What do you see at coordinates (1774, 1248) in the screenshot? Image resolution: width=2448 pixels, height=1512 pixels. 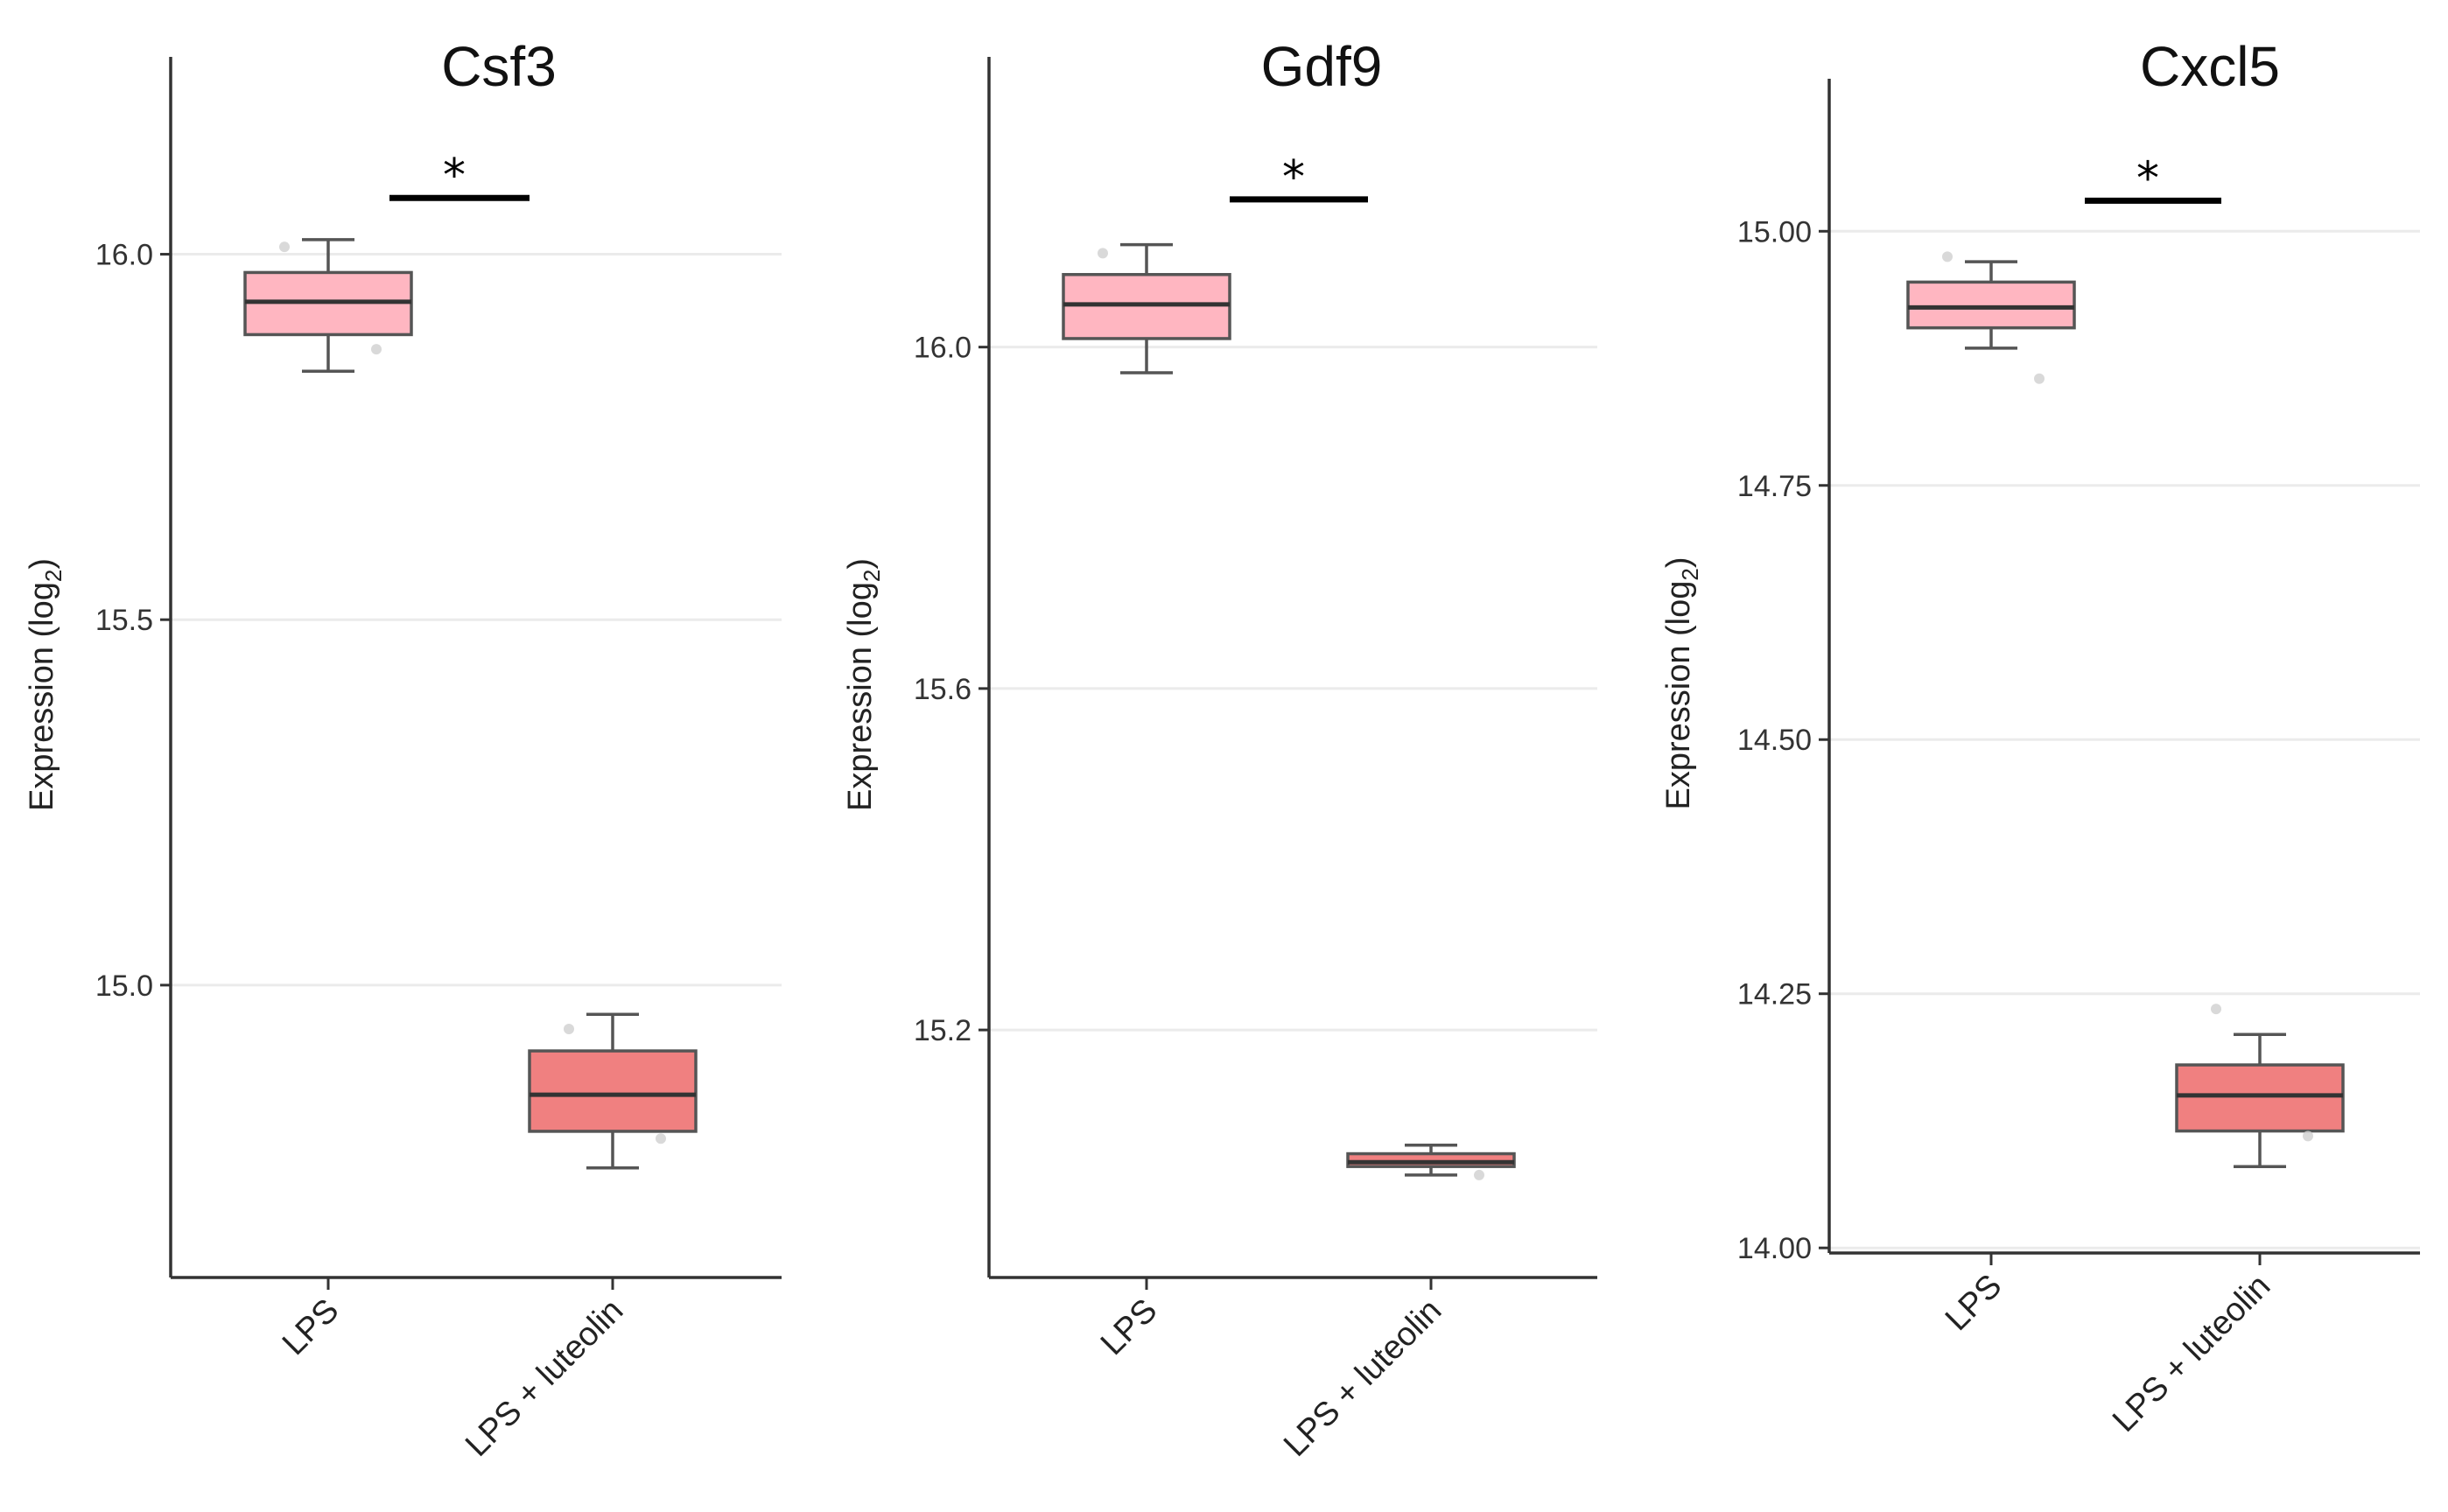 I see `y-tick-label: 14.00` at bounding box center [1774, 1248].